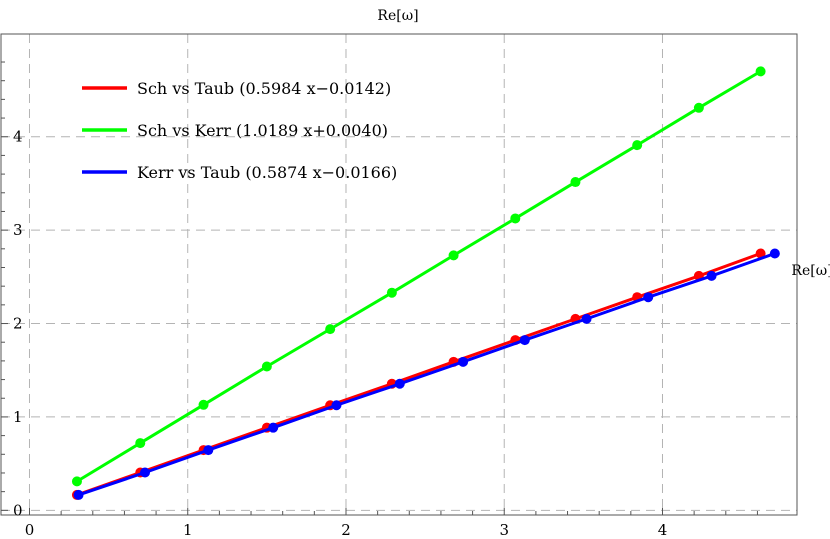 This screenshot has height=539, width=830. Describe the element at coordinates (188, 530) in the screenshot. I see `x-tick-label: 1` at that location.